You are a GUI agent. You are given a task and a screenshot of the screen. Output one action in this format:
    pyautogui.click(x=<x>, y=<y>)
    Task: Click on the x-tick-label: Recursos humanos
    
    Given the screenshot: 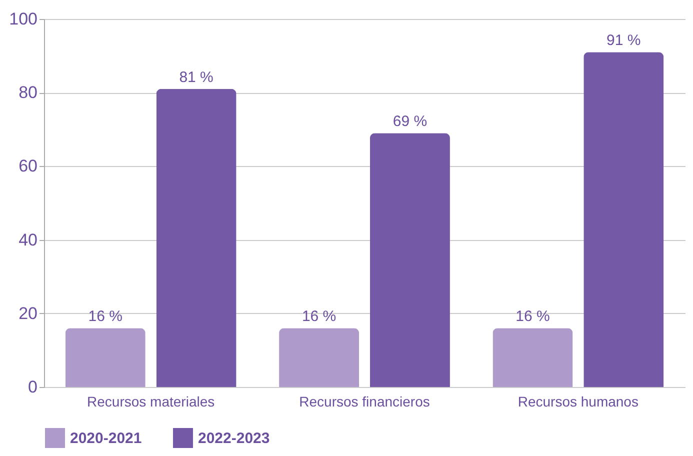 What is the action you would take?
    pyautogui.click(x=578, y=402)
    